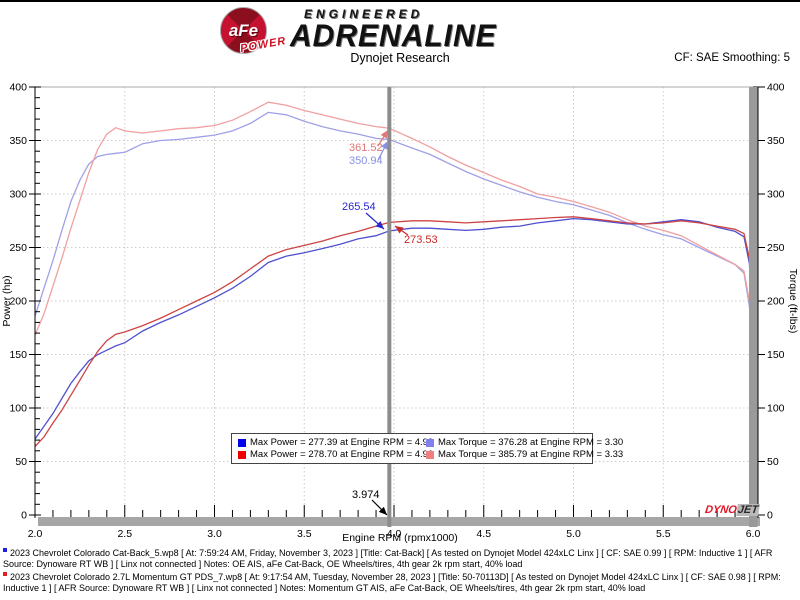 This screenshot has width=800, height=600. Describe the element at coordinates (364, 14) in the screenshot. I see `brand-line-engineered: ENGINEERED` at that location.